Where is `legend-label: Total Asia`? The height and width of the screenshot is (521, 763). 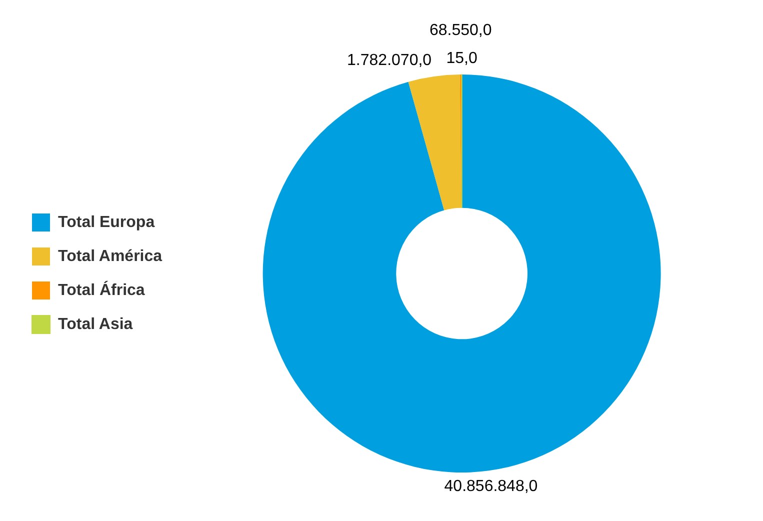 legend-label: Total Asia is located at coordinates (95, 324).